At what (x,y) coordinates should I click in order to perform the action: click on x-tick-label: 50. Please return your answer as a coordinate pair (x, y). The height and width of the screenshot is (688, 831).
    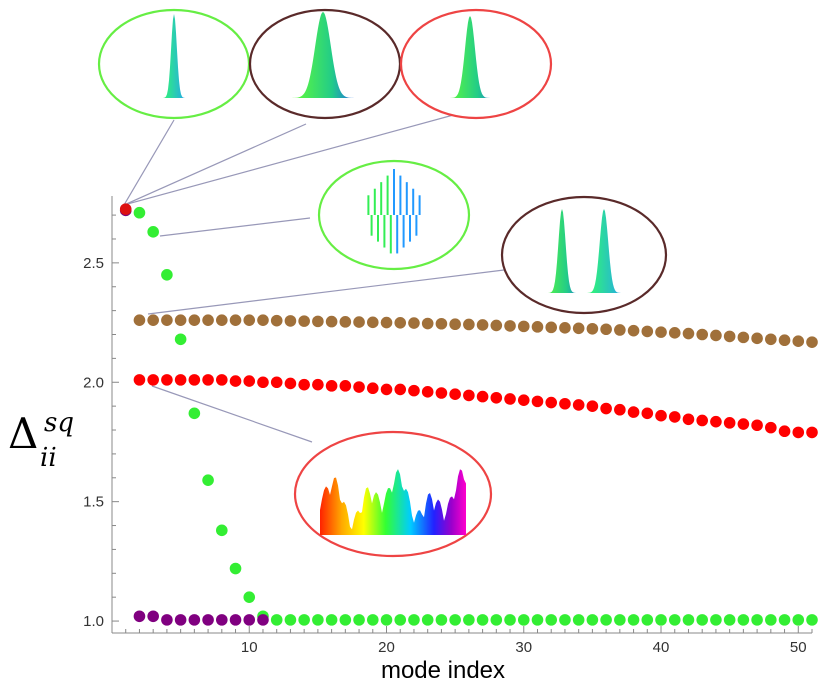
    Looking at the image, I should click on (798, 647).